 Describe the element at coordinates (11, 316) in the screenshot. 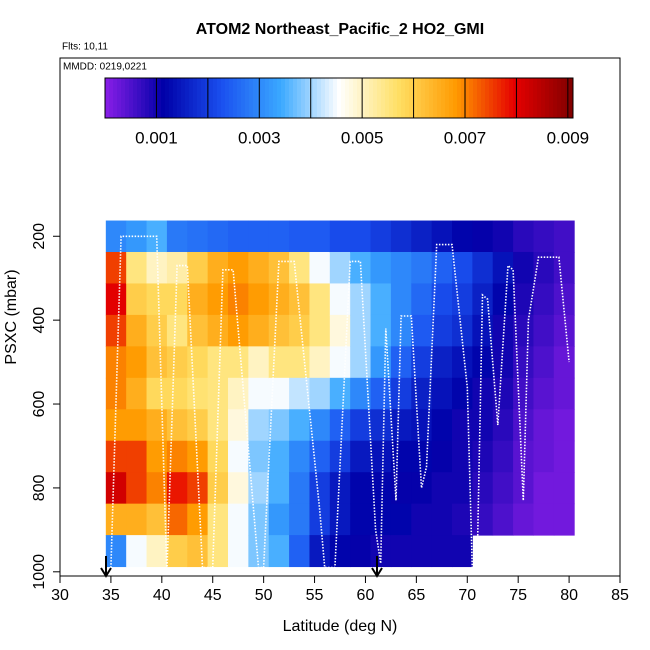

I see `y-axis-label: PSXC (mbar)` at that location.